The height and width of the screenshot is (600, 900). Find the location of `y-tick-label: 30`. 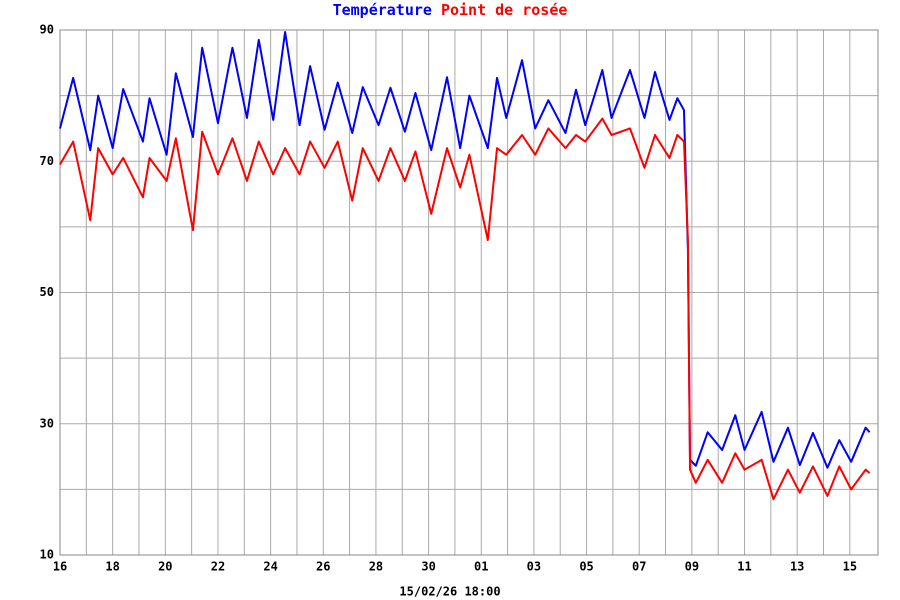

y-tick-label: 30 is located at coordinates (47, 423).